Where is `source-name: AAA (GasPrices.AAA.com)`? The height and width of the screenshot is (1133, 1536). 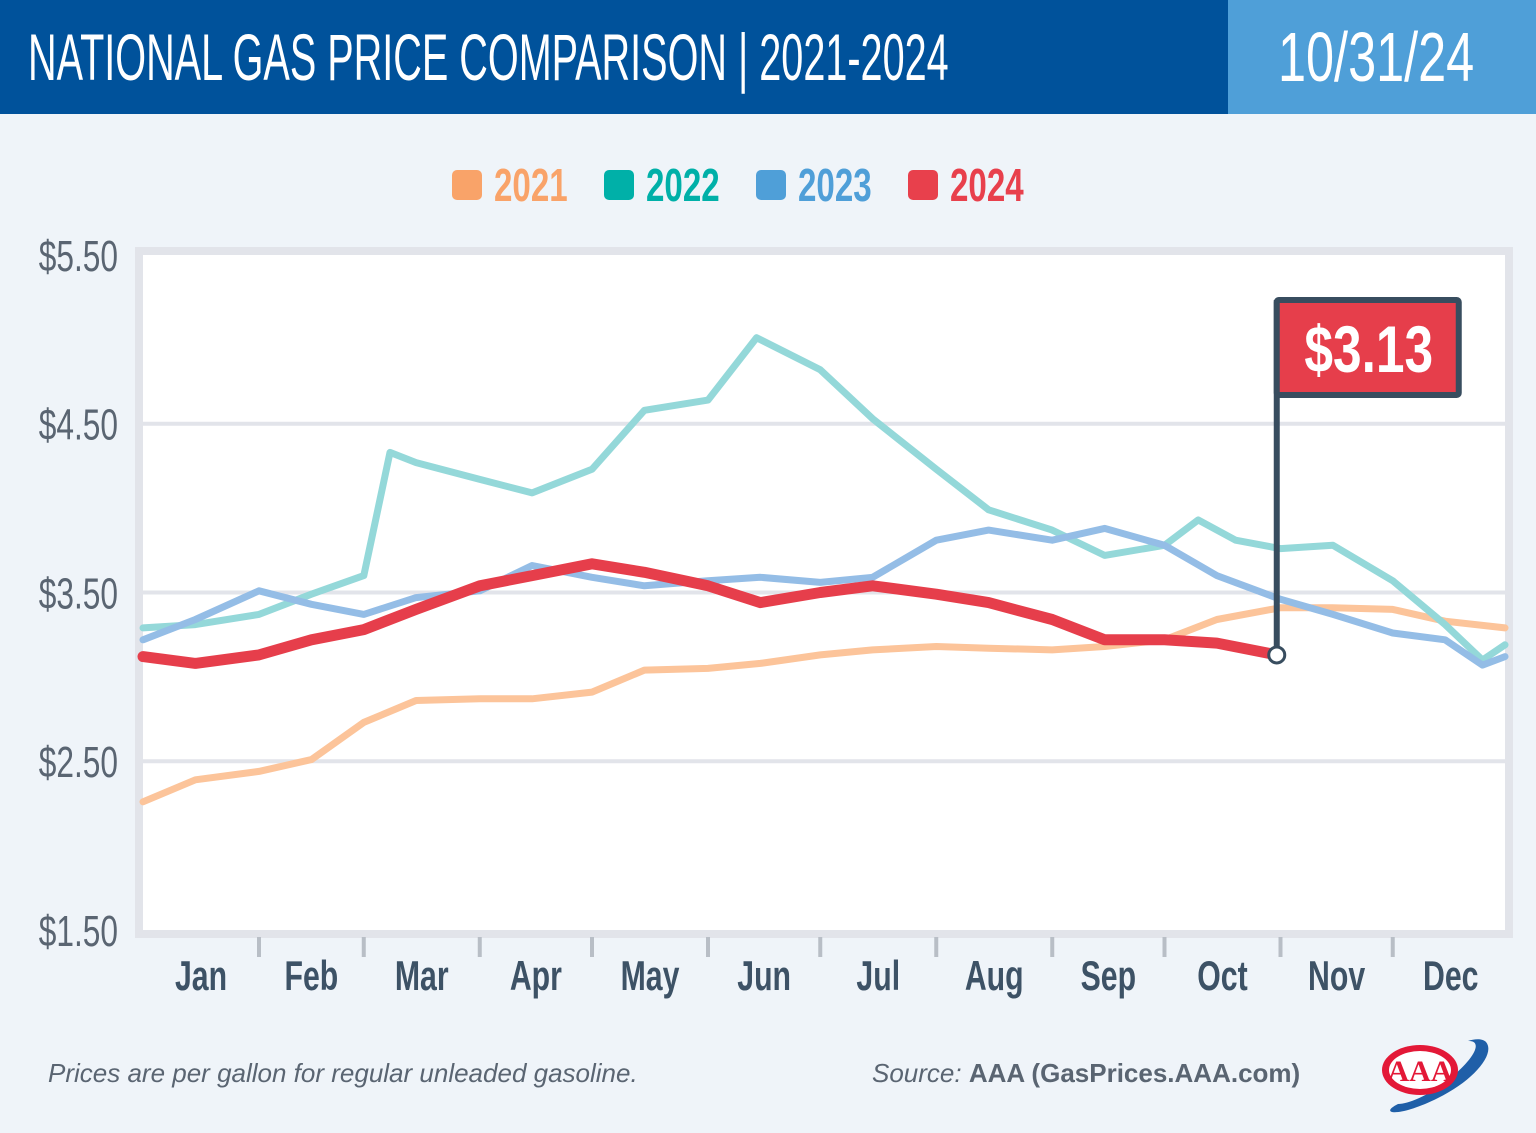
source-name: AAA (GasPrices.AAA.com) is located at coordinates (1134, 1073).